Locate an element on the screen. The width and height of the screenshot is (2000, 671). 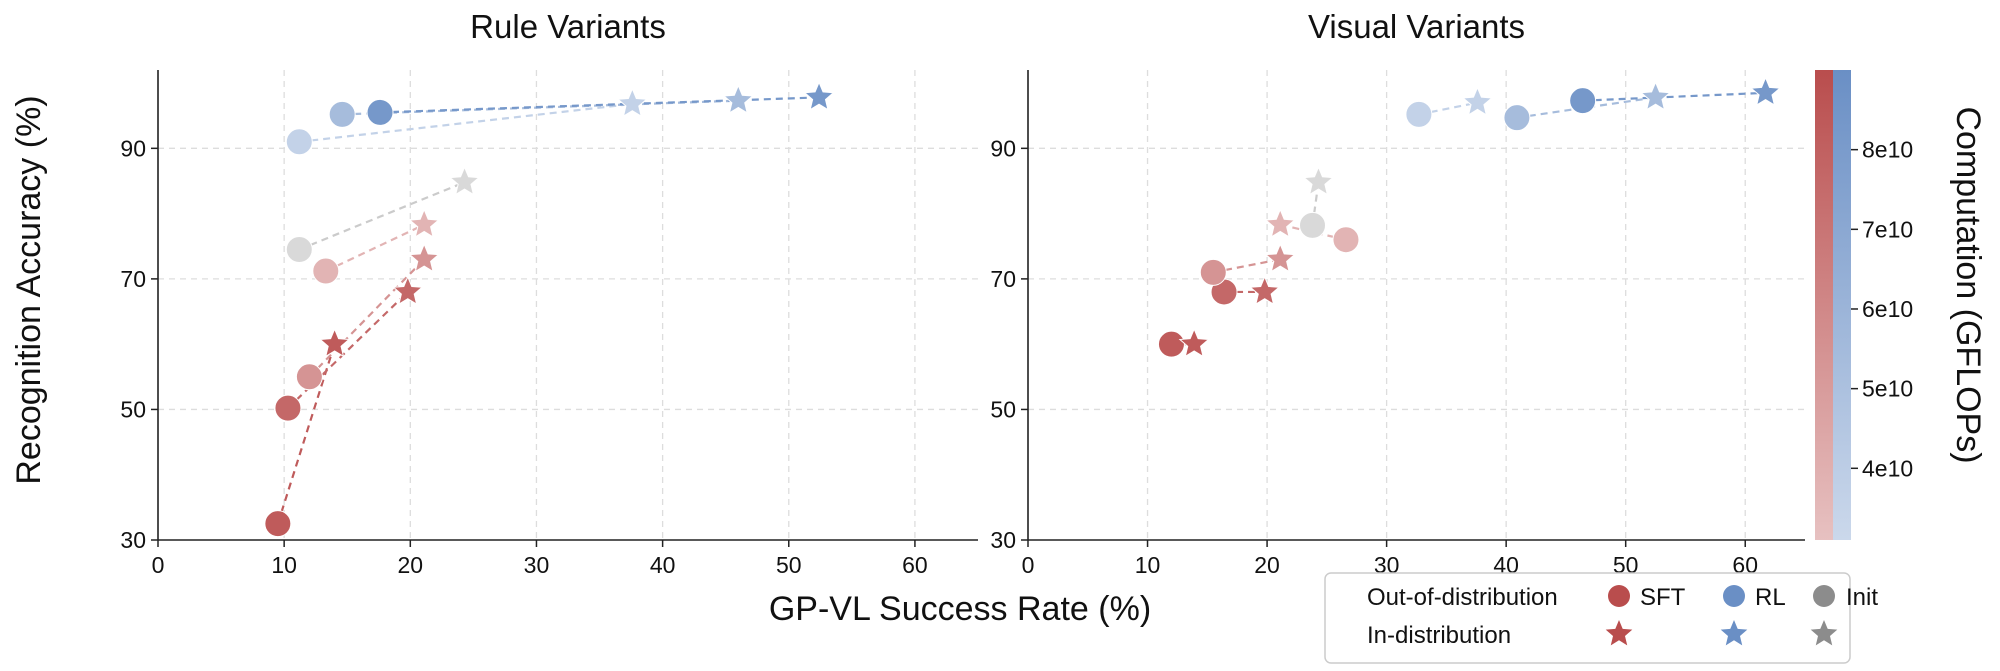
legend-rl-marker is located at coordinates (1734, 596).